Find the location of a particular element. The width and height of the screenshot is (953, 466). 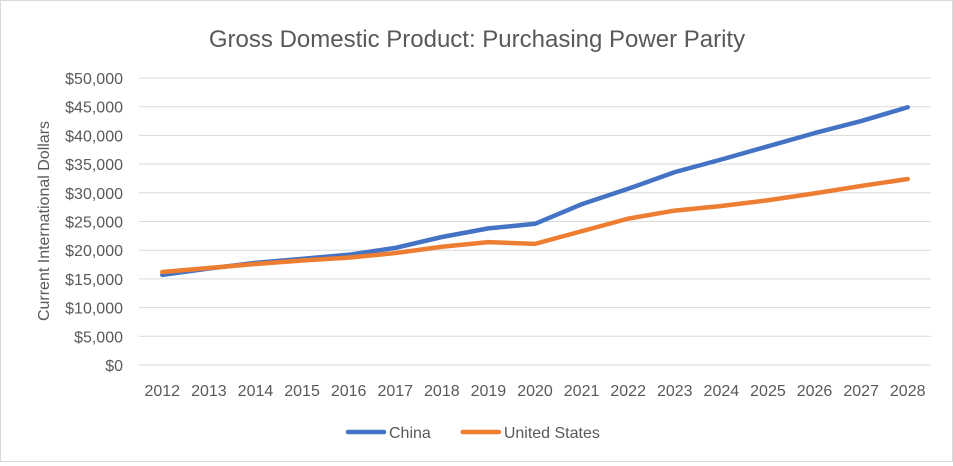

y-tick-label: $50,000 is located at coordinates (94, 79).